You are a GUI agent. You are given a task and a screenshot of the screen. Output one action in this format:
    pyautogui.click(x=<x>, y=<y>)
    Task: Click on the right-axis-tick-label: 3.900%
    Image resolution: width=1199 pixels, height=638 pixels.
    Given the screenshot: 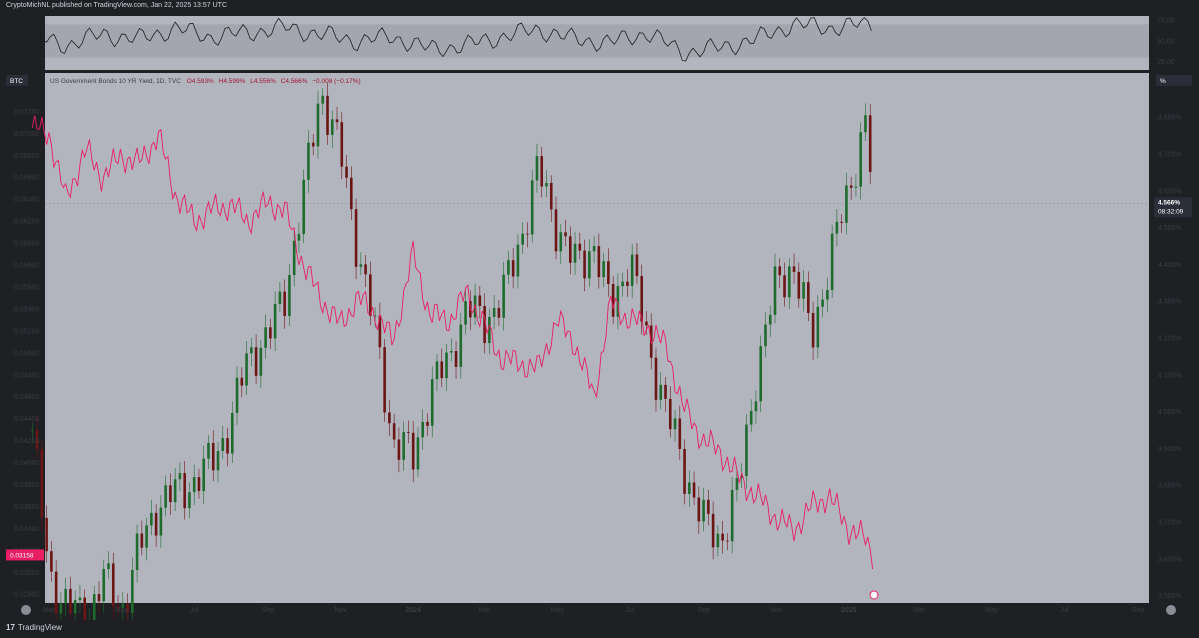 What is the action you would take?
    pyautogui.click(x=1170, y=449)
    